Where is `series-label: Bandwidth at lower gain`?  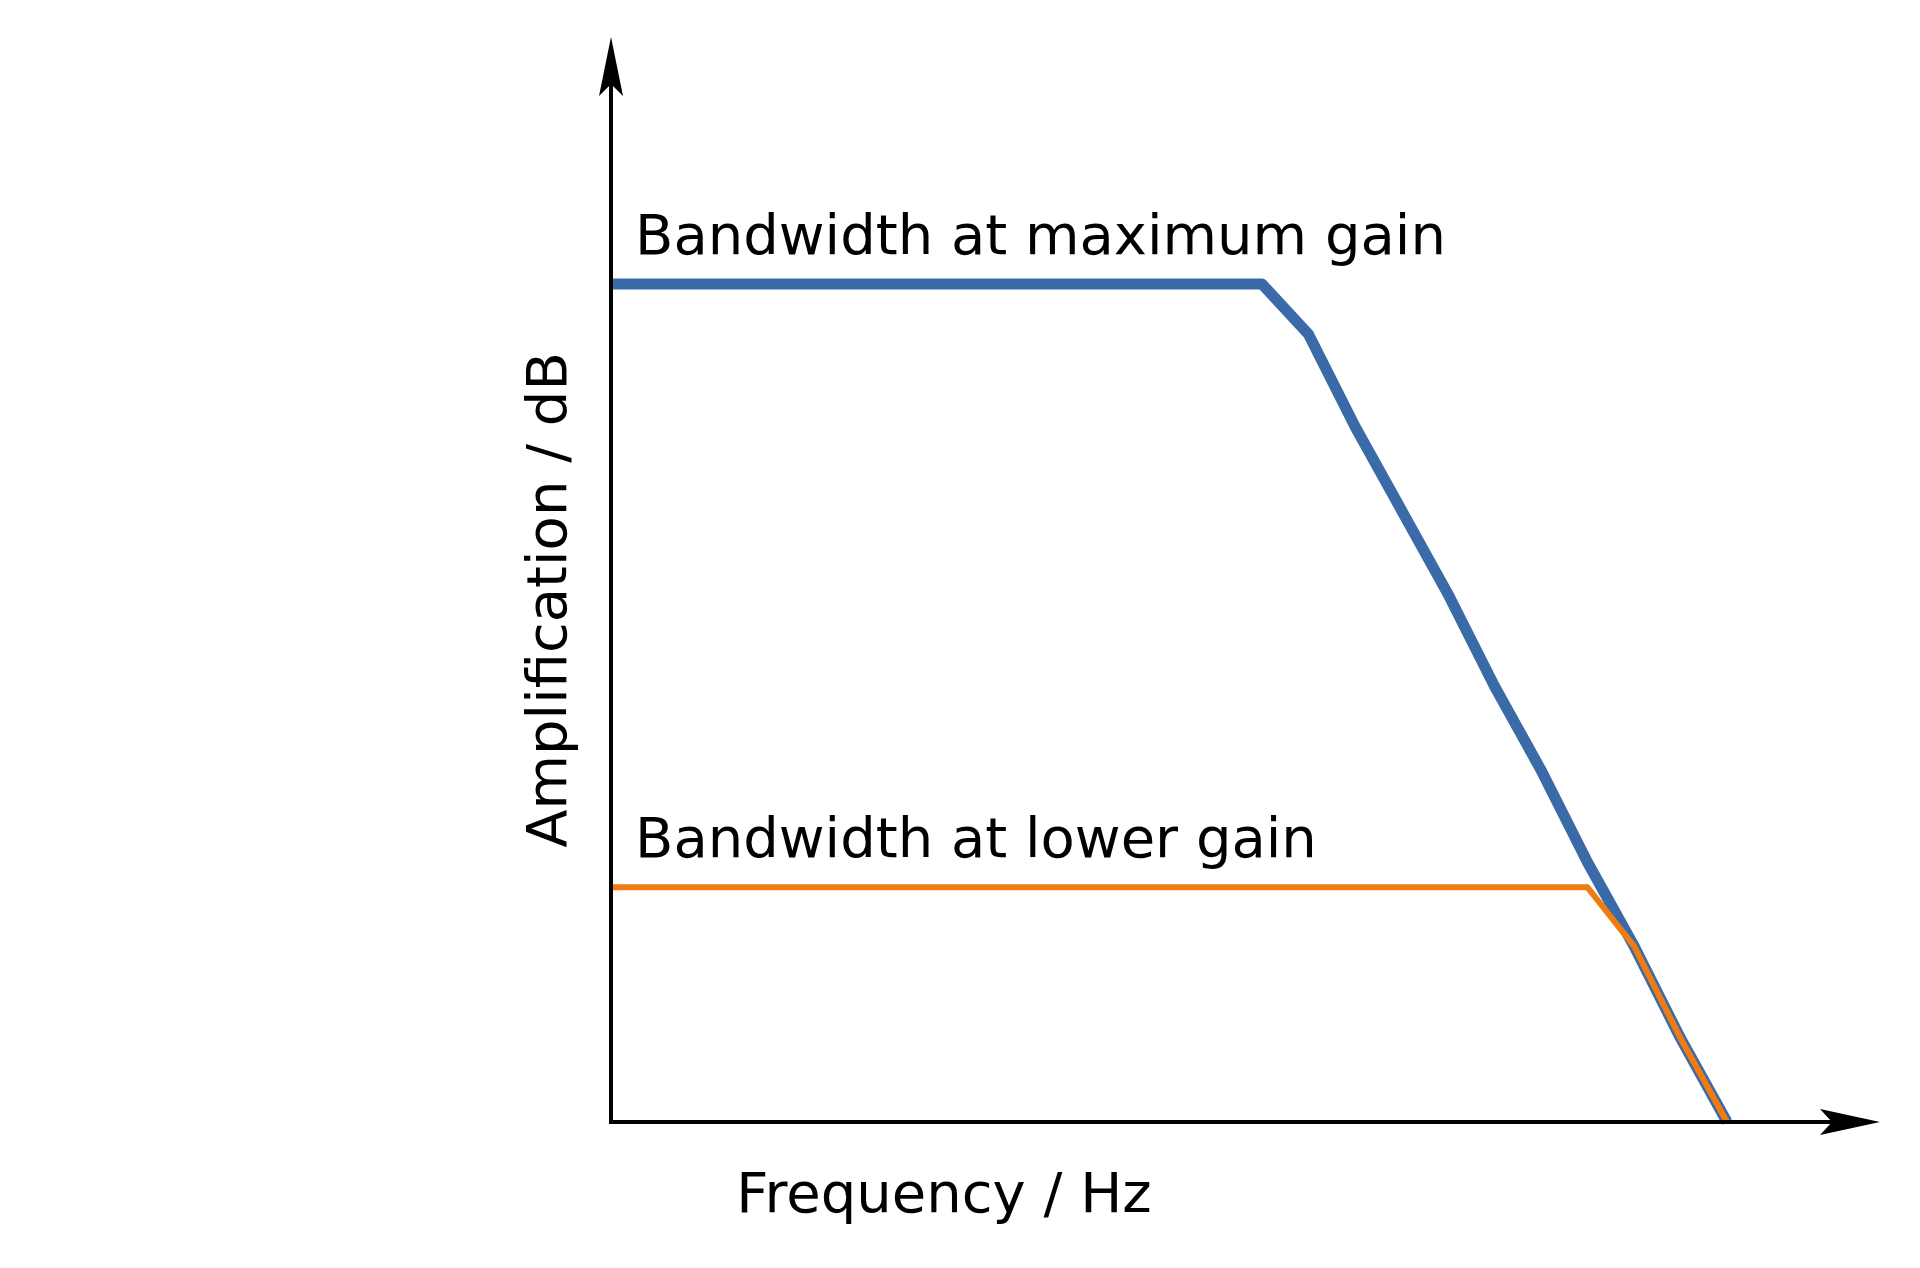
series-label: Bandwidth at lower gain is located at coordinates (976, 838).